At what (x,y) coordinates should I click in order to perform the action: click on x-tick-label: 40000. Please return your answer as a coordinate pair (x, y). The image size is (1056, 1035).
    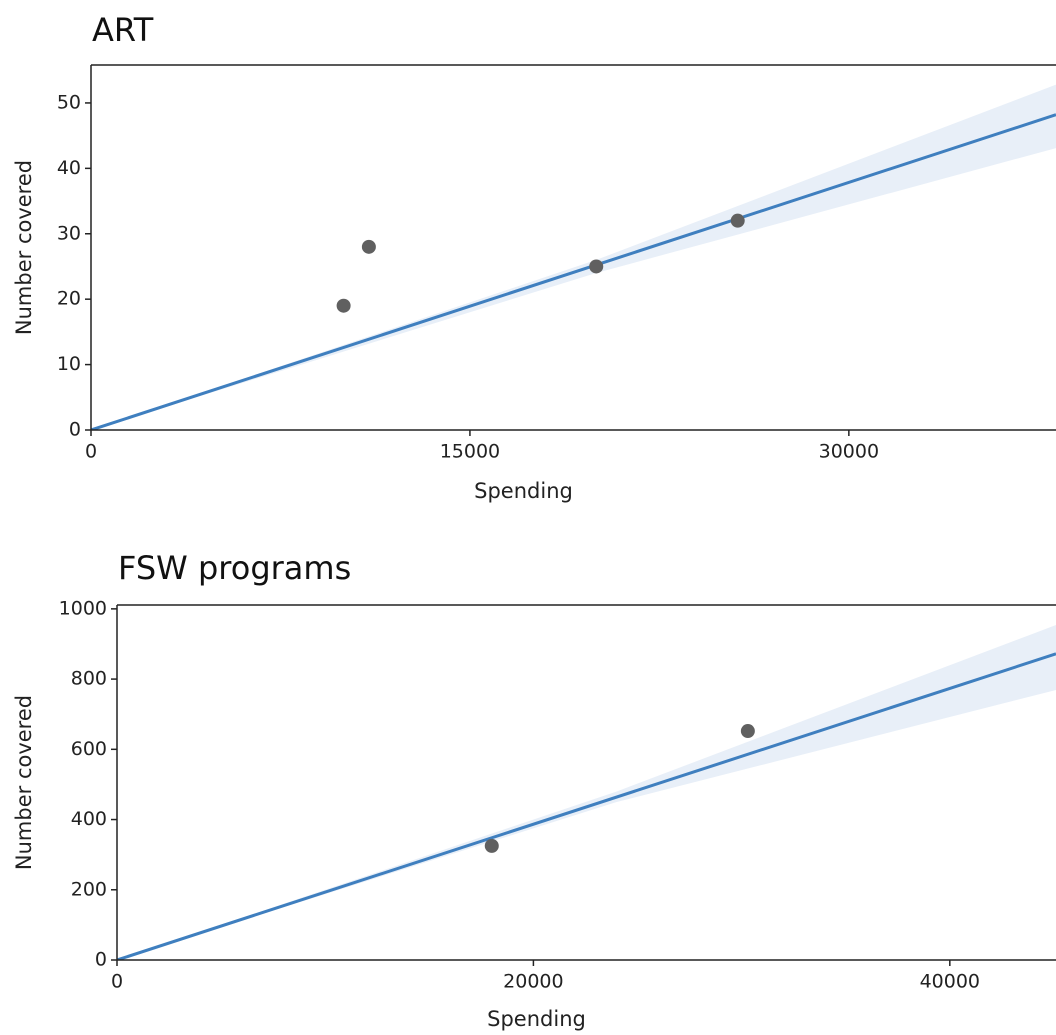
    Looking at the image, I should click on (950, 982).